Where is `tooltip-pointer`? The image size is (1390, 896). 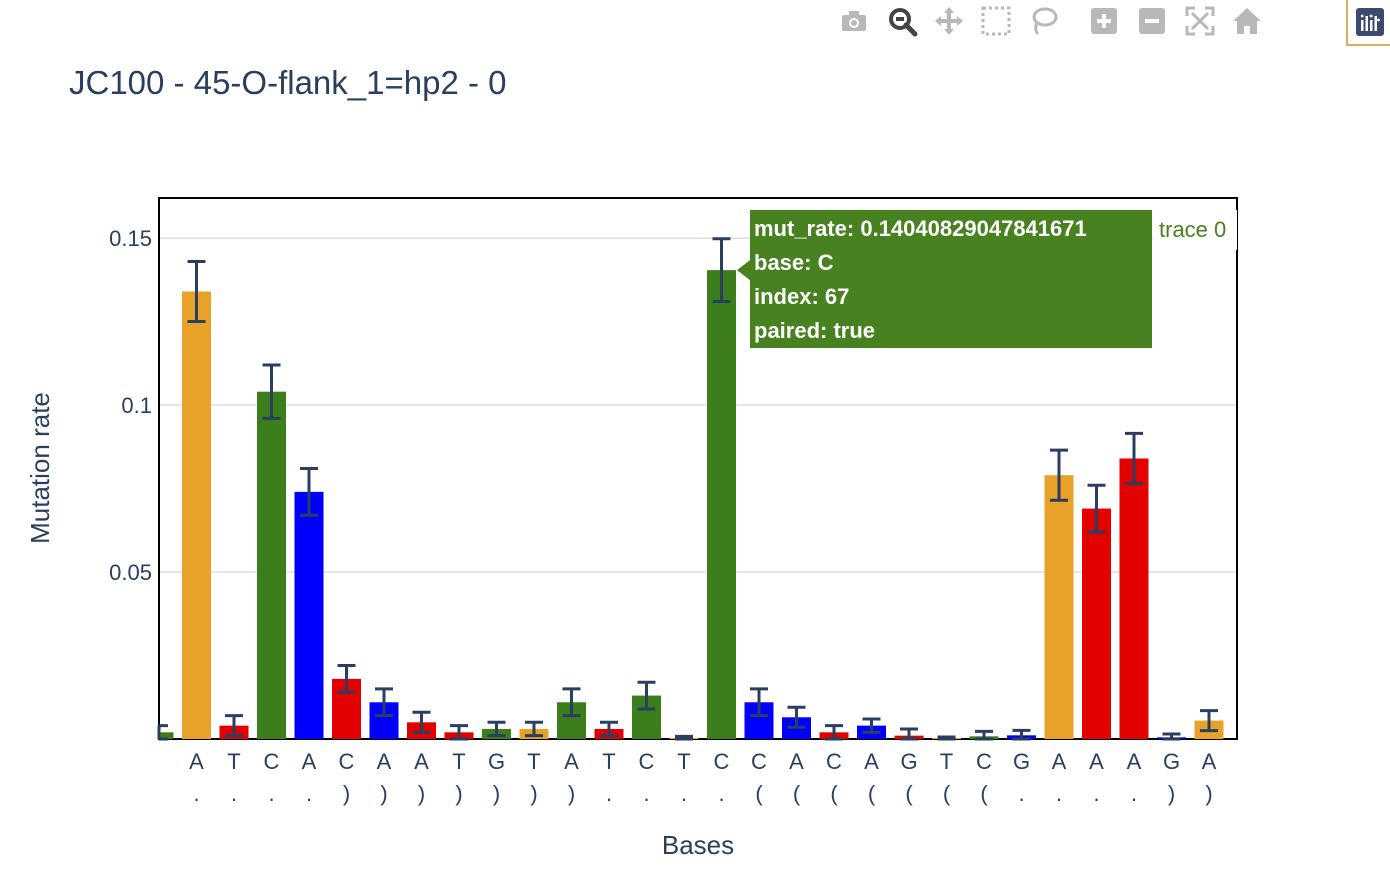 tooltip-pointer is located at coordinates (743, 270).